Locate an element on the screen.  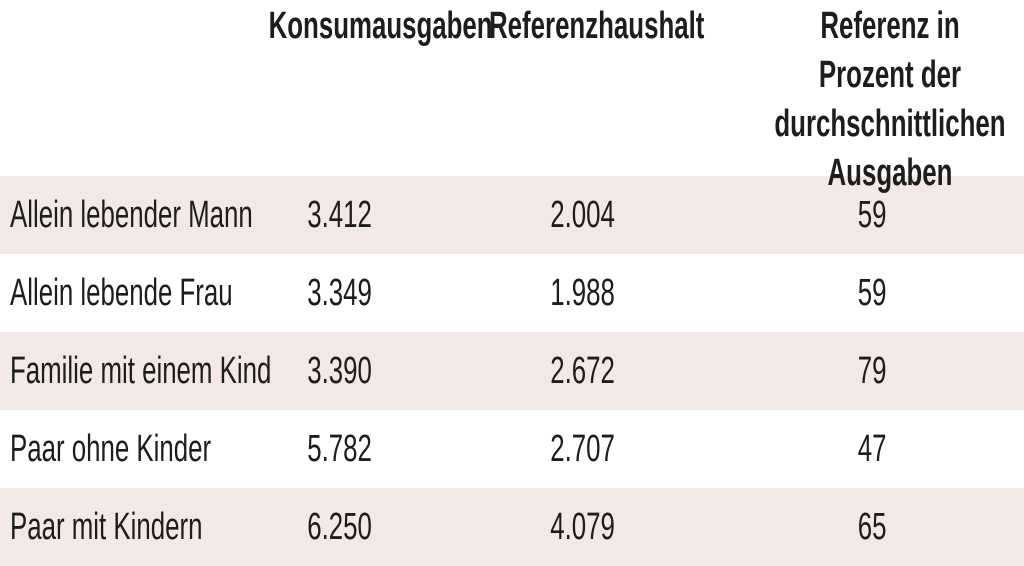
column-header-referenz-prozent-line1: Referenz in Prozent der is located at coordinates (890, 50).